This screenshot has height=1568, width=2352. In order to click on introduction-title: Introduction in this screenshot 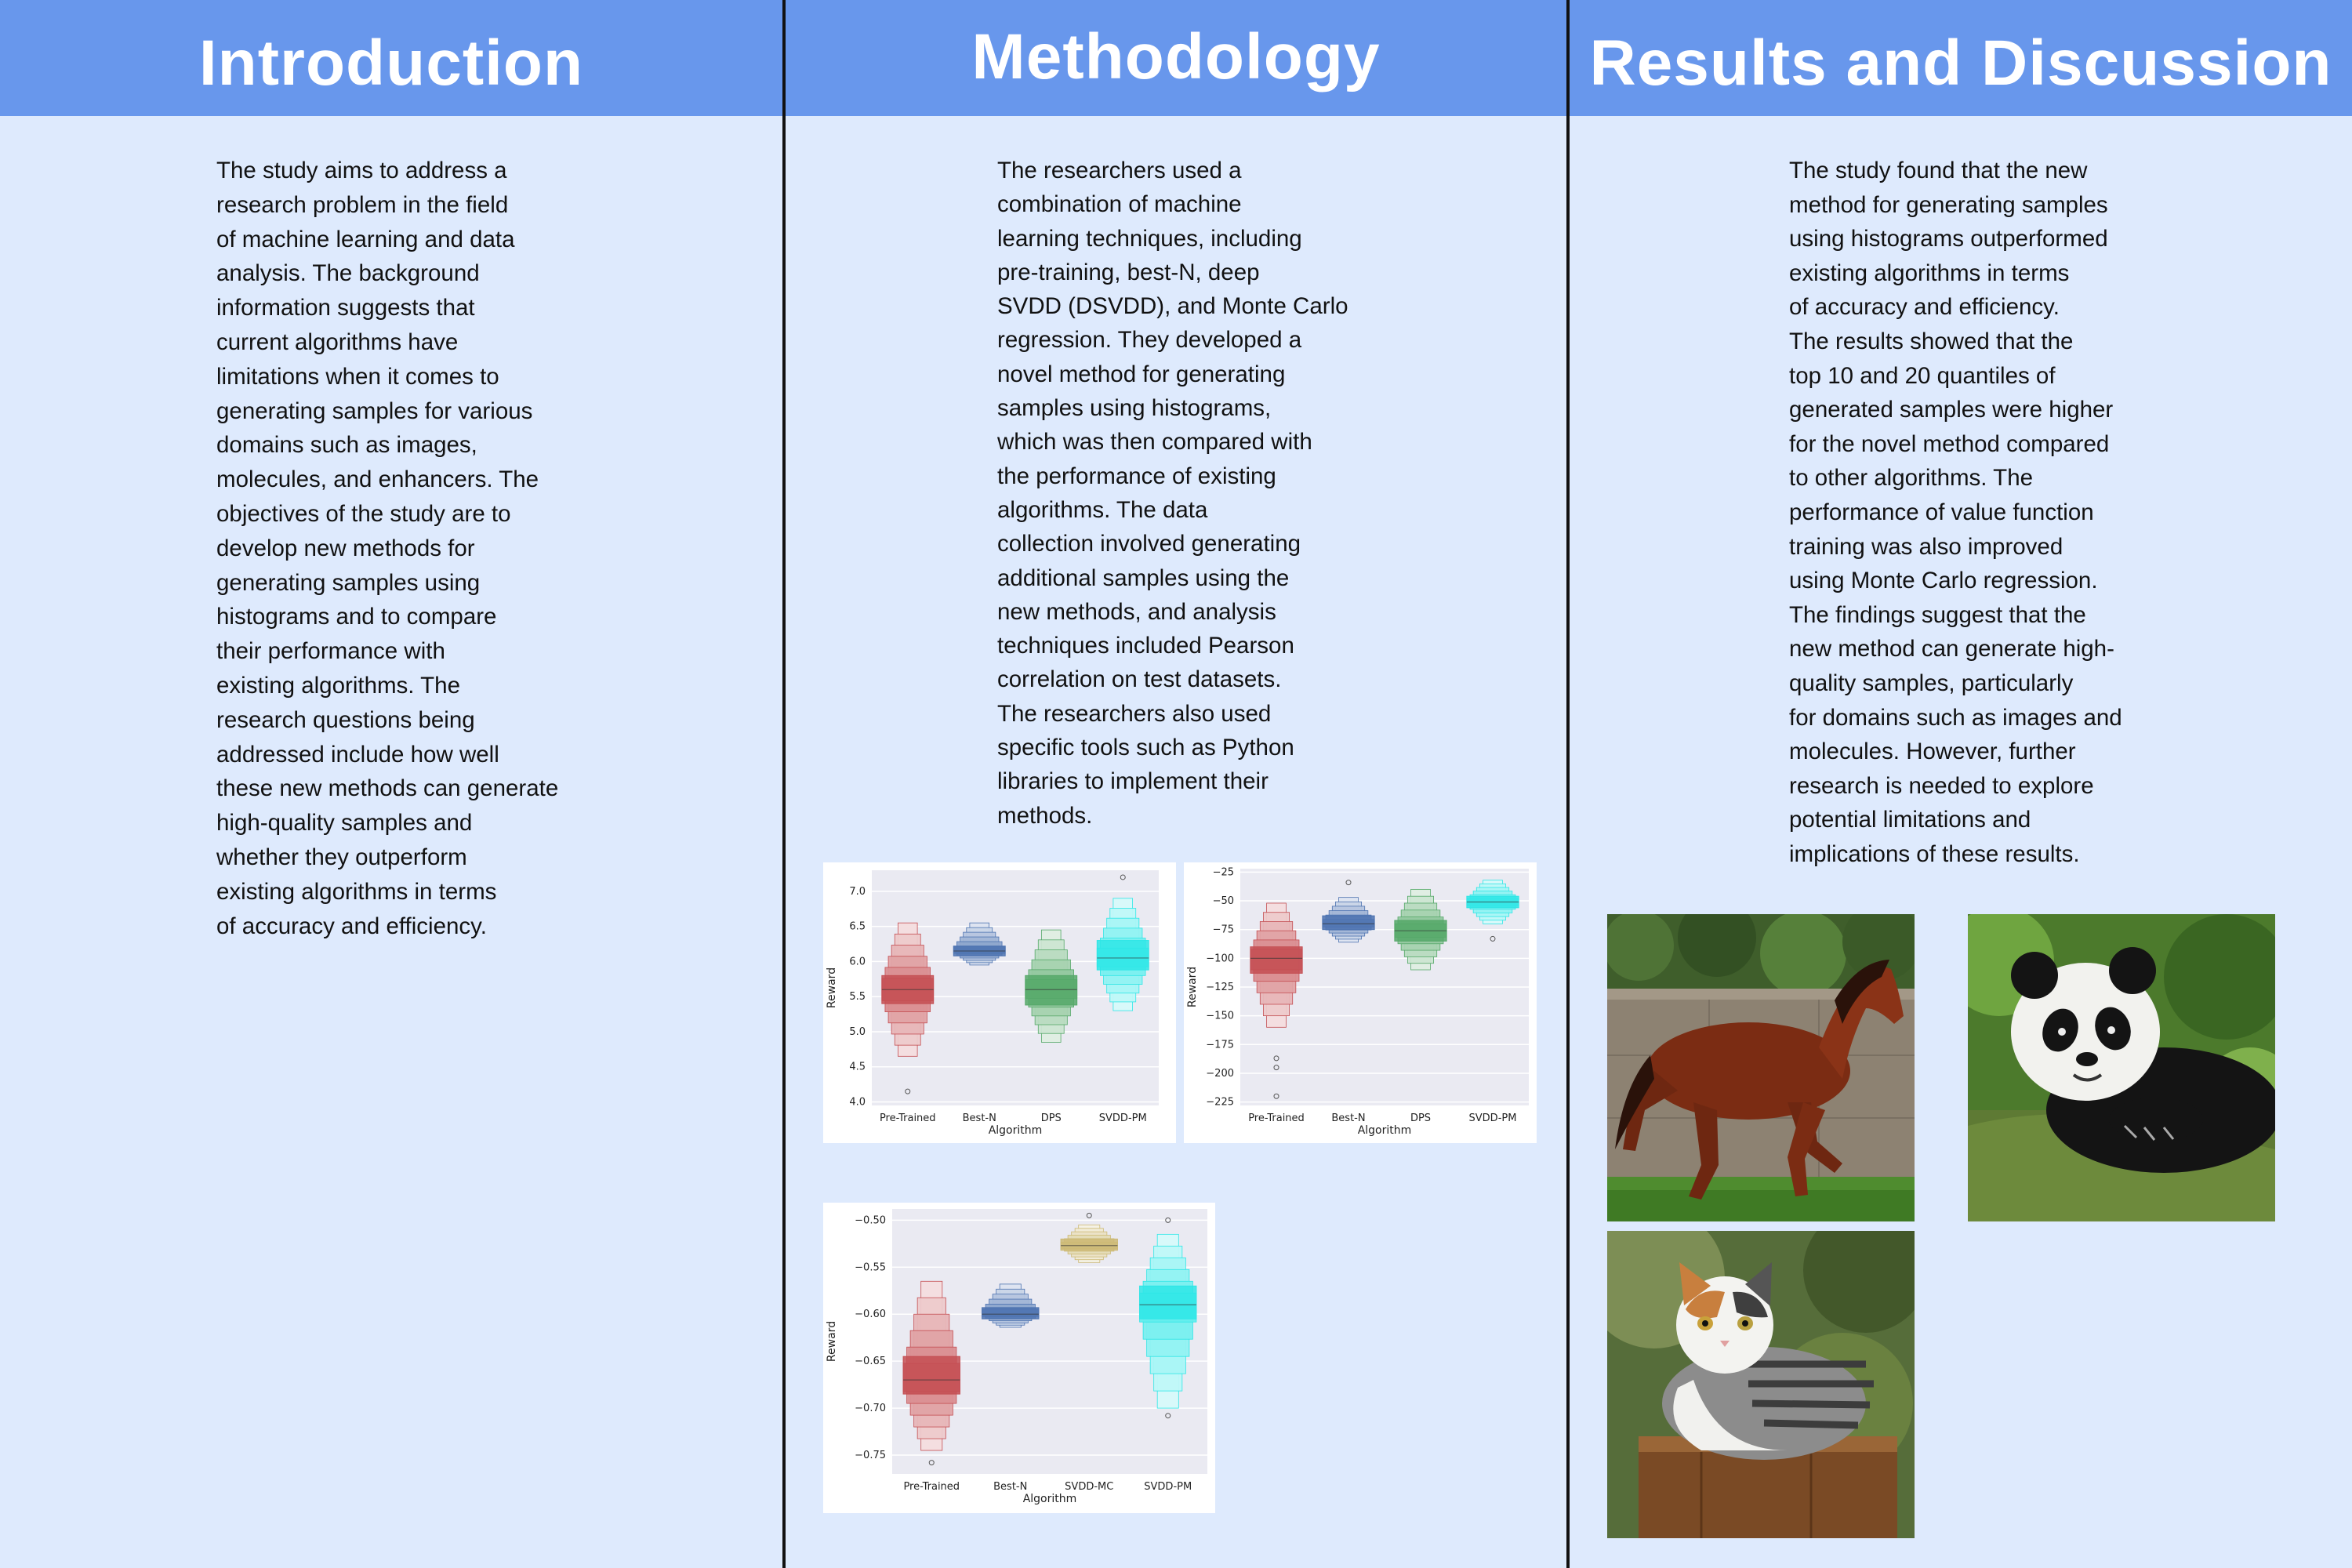, I will do `click(391, 63)`.